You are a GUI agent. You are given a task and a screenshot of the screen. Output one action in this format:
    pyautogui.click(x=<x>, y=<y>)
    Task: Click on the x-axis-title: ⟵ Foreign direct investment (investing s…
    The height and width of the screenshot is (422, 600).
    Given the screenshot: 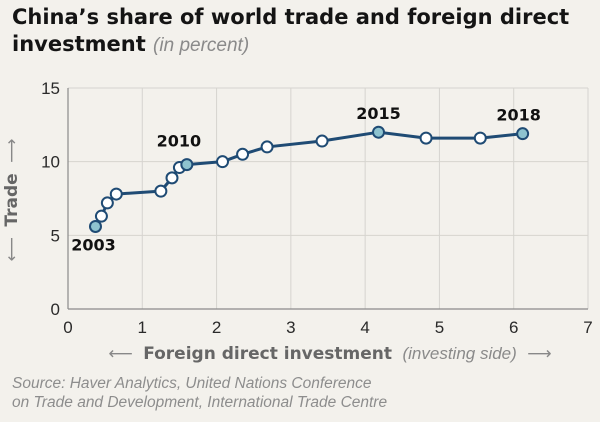 What is the action you would take?
    pyautogui.click(x=329, y=354)
    